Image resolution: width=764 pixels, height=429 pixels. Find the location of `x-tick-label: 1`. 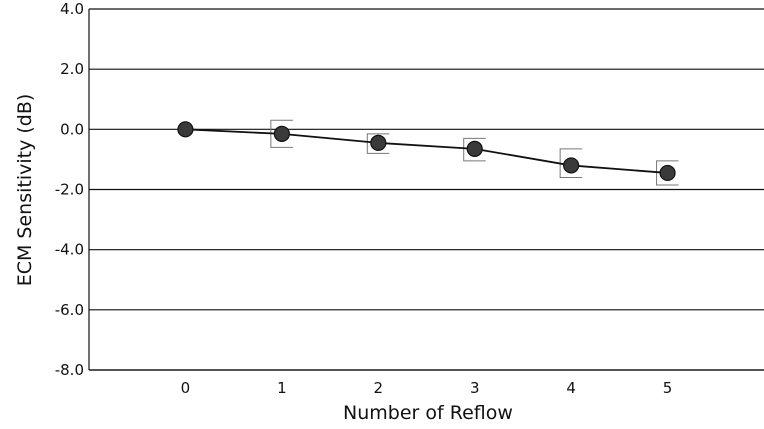

x-tick-label: 1 is located at coordinates (282, 388).